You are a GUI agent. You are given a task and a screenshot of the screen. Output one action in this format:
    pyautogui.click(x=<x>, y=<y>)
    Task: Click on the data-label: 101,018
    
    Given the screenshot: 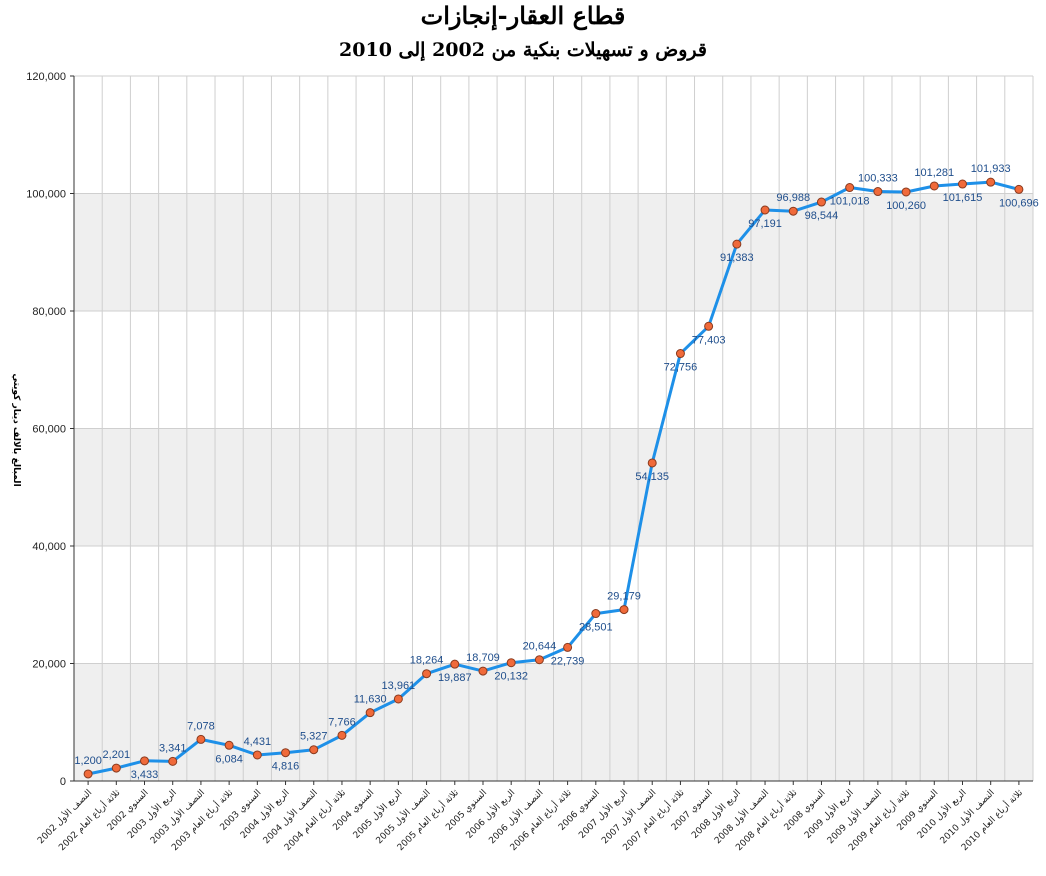 What is the action you would take?
    pyautogui.click(x=850, y=202)
    